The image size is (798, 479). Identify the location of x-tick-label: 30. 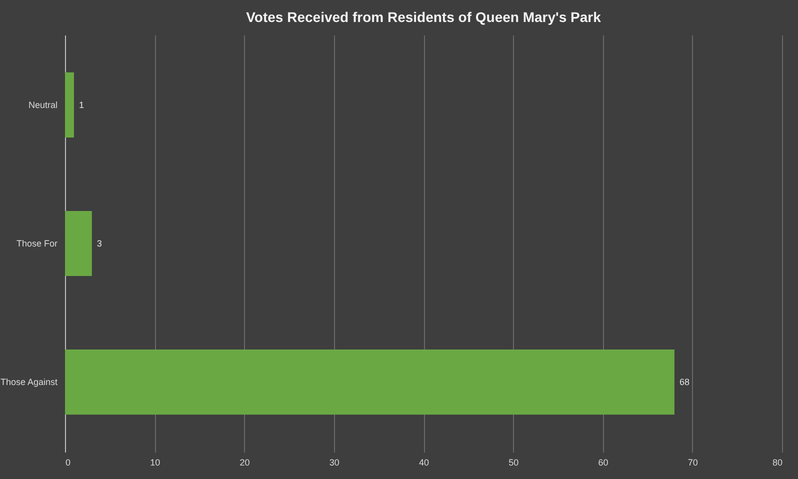
(334, 463).